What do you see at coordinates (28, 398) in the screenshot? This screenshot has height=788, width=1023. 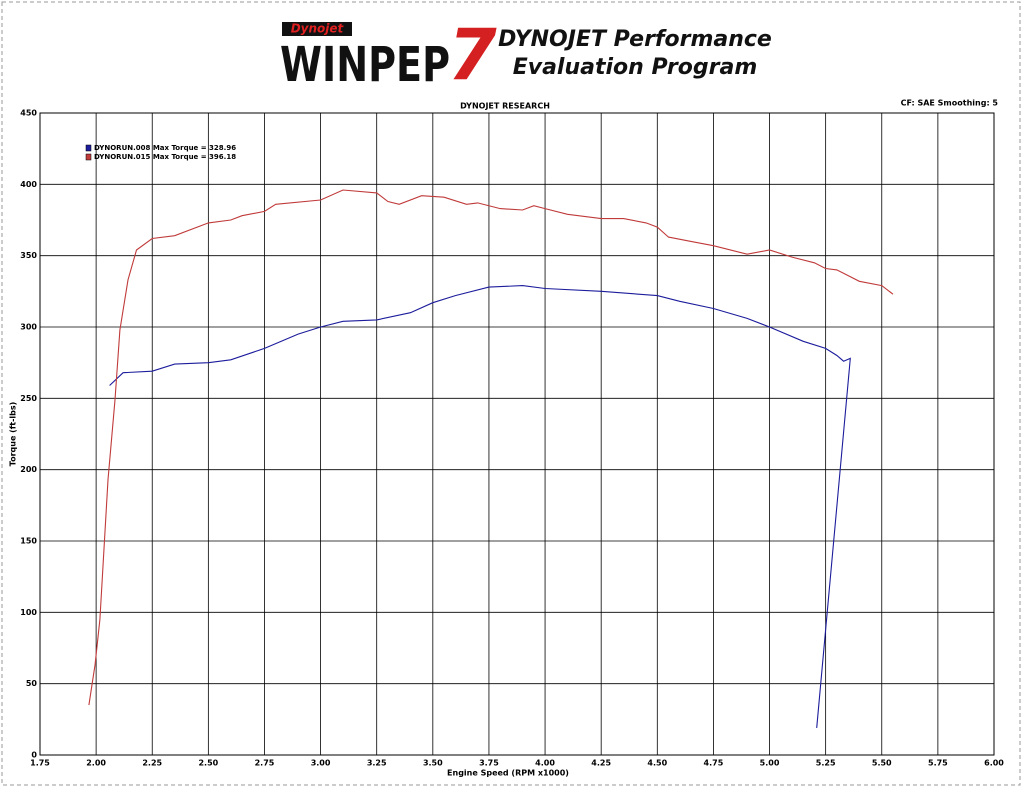 I see `y-tick-label: 250` at bounding box center [28, 398].